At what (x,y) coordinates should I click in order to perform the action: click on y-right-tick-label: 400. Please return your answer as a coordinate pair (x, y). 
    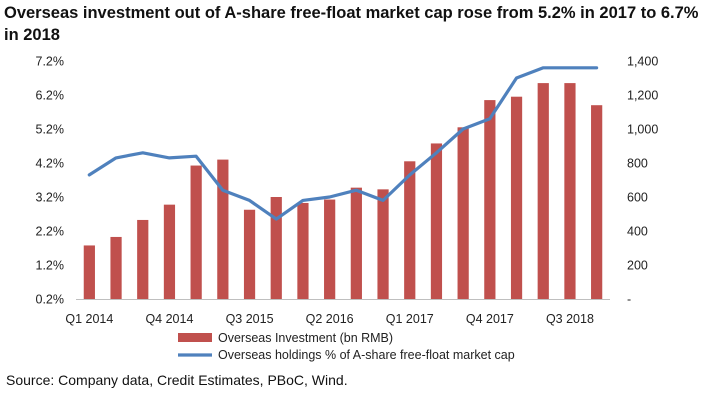
    Looking at the image, I should click on (637, 232).